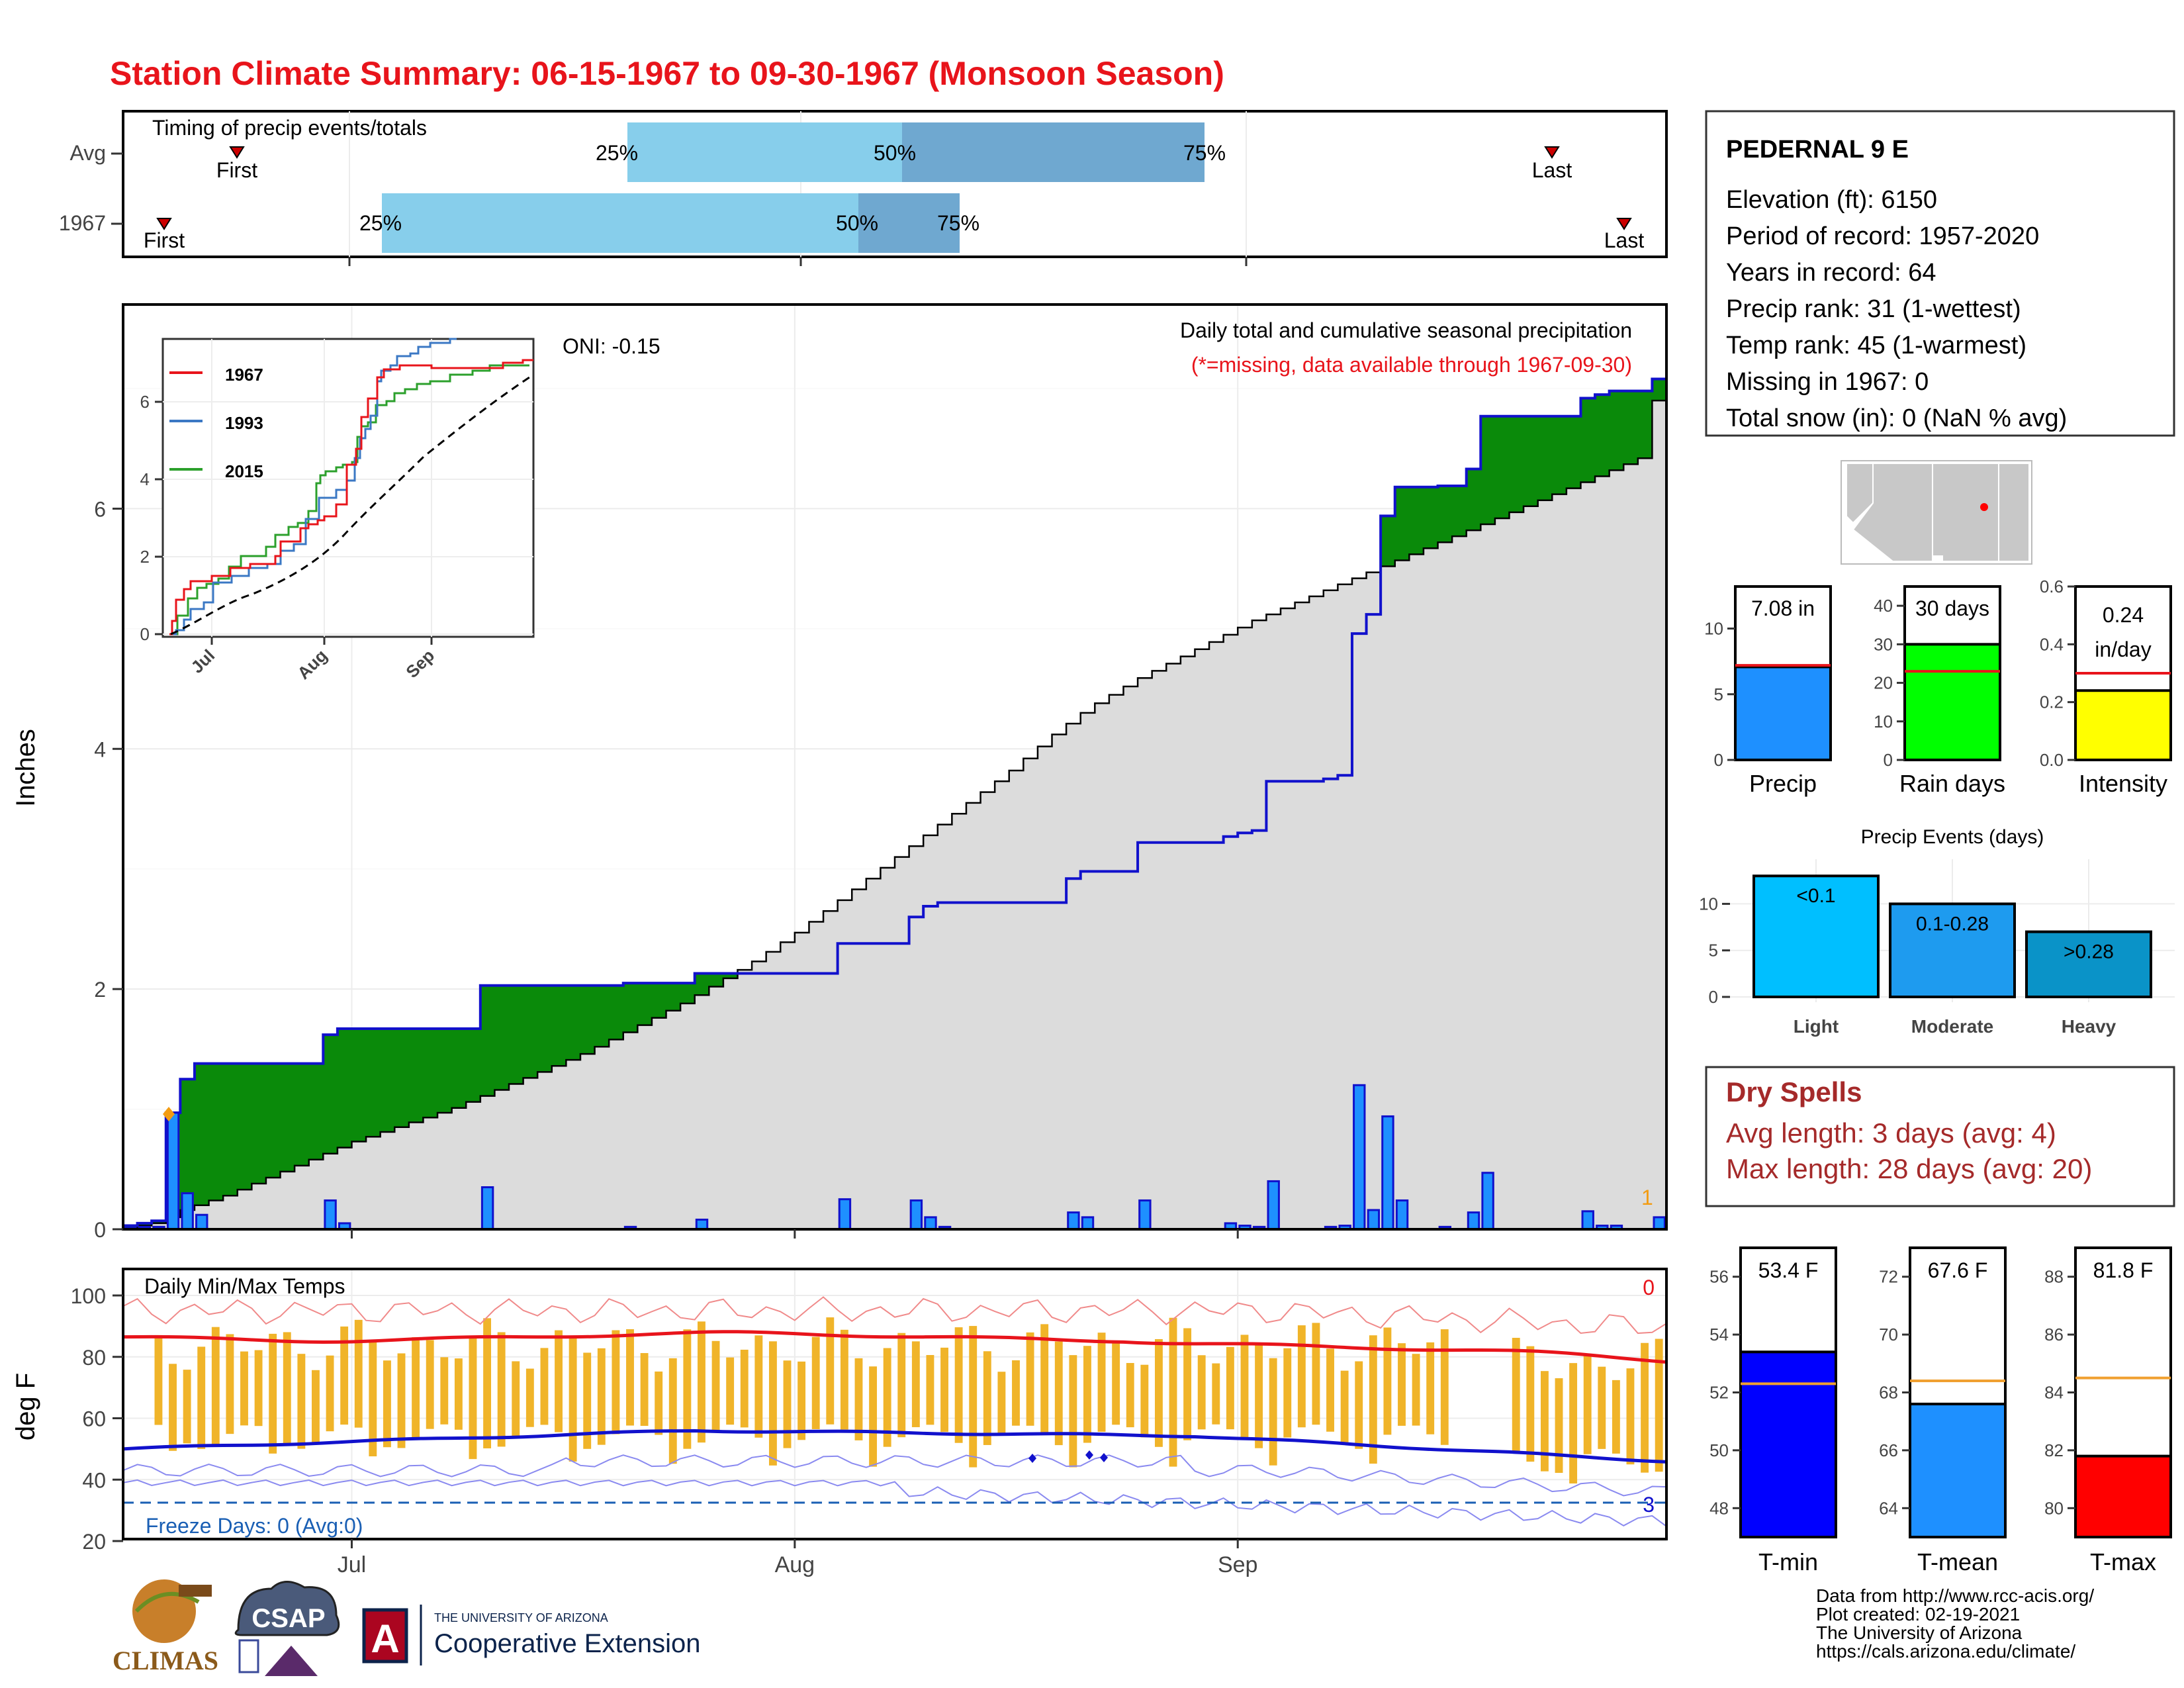 Image resolution: width=2184 pixels, height=1688 pixels. What do you see at coordinates (1719, 1393) in the screenshot?
I see `temp-stat-ytick-label: 52` at bounding box center [1719, 1393].